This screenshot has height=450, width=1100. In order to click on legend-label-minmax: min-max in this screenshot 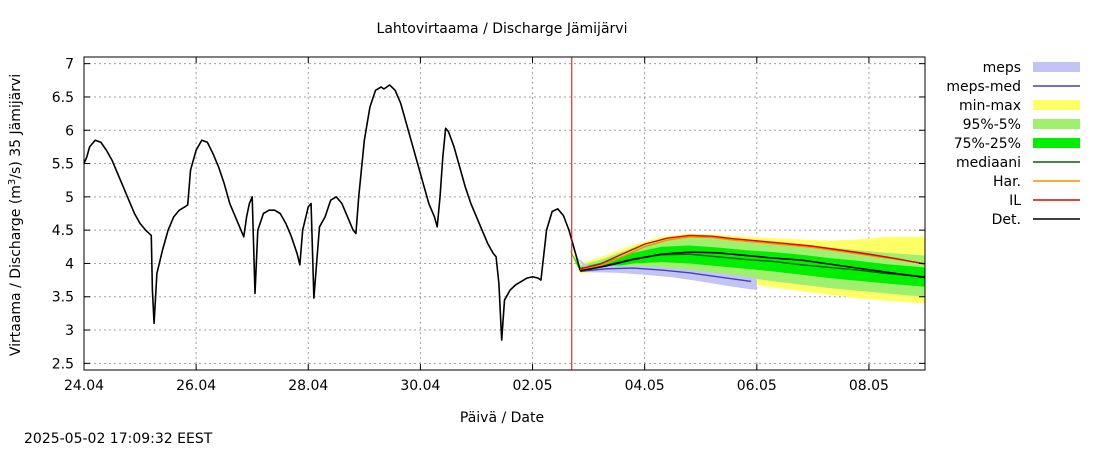, I will do `click(990, 106)`.